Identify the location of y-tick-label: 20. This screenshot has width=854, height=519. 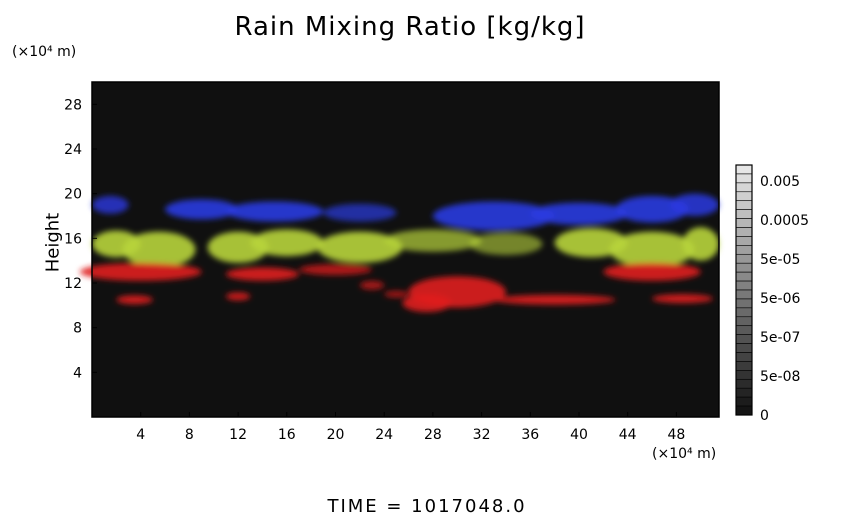
(73, 195).